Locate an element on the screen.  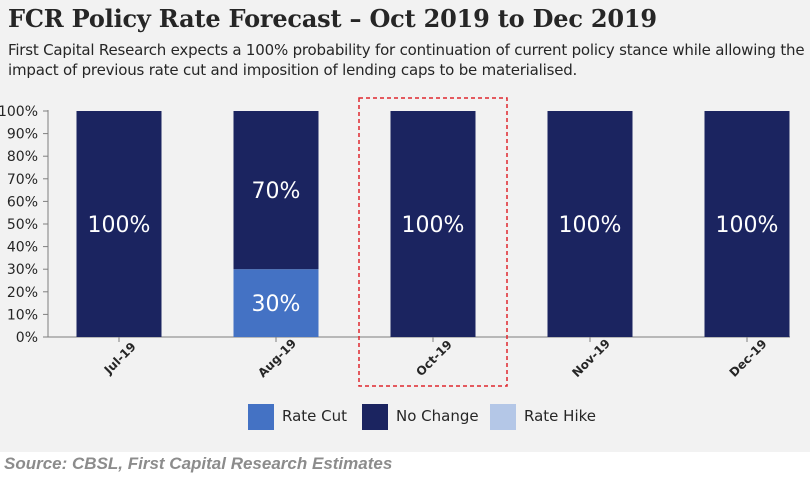
data-label-no-change-nov-19: 100% is located at coordinates (590, 225).